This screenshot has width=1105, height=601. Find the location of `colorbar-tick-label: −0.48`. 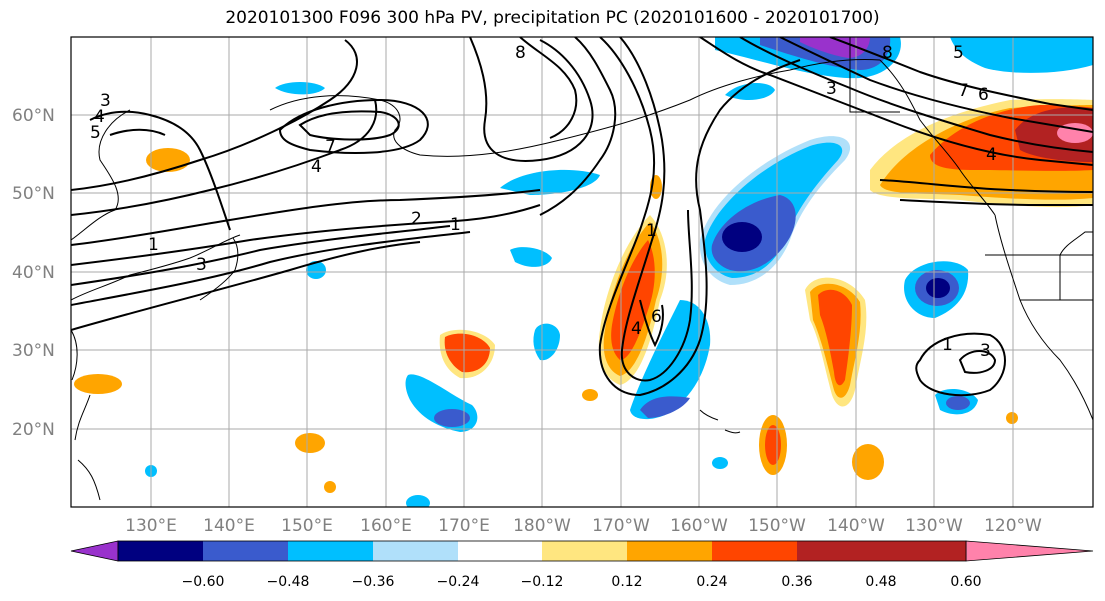

colorbar-tick-label: −0.48 is located at coordinates (288, 582).